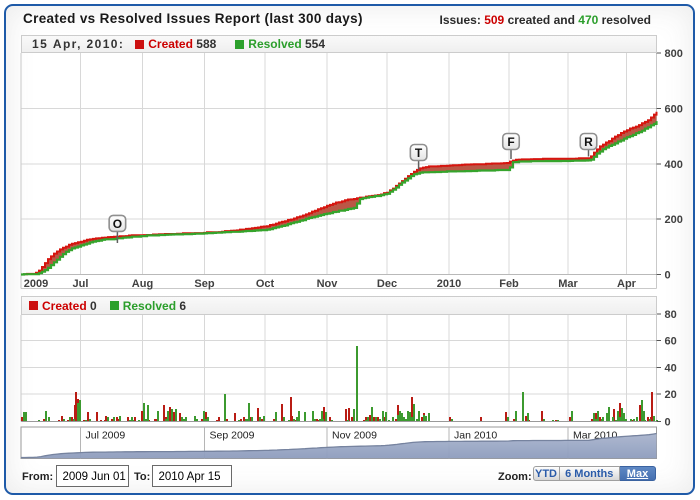  Describe the element at coordinates (265, 284) in the screenshot. I see `svg-text: Oct` at that location.